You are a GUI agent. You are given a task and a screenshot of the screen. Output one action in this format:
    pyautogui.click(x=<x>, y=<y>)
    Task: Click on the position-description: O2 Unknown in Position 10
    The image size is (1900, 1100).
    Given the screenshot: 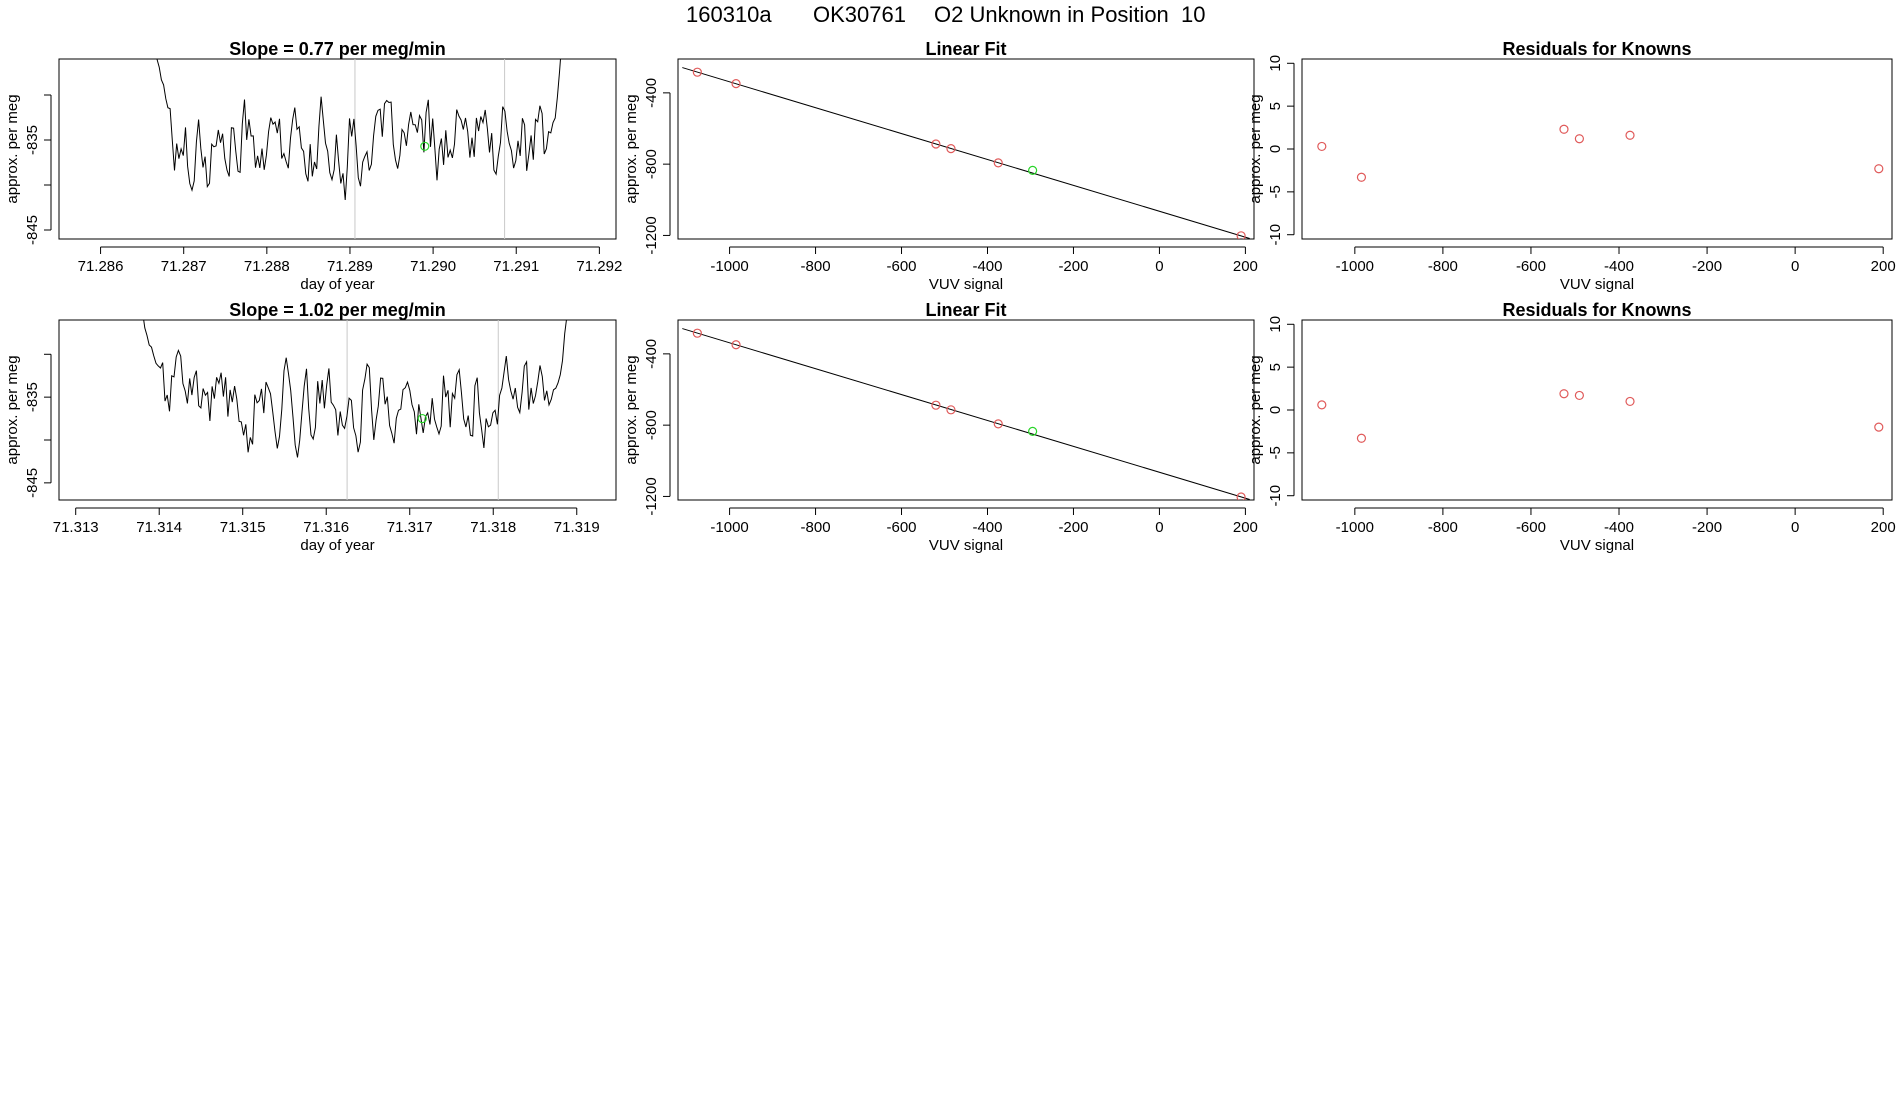 What is the action you would take?
    pyautogui.click(x=1070, y=14)
    